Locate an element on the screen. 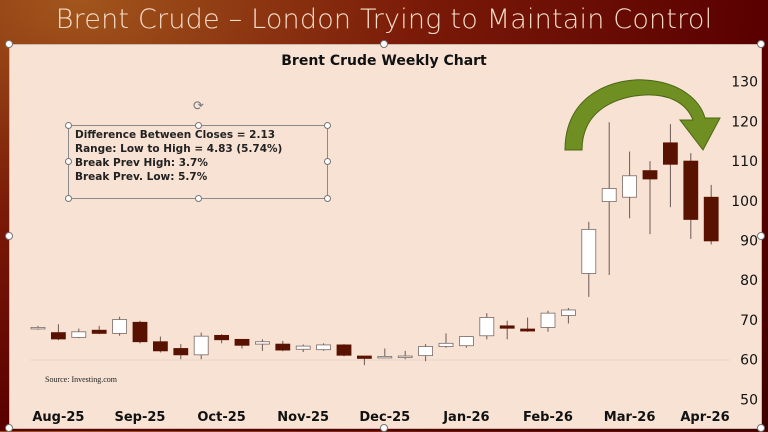  y-tick-label: 80 is located at coordinates (749, 281).